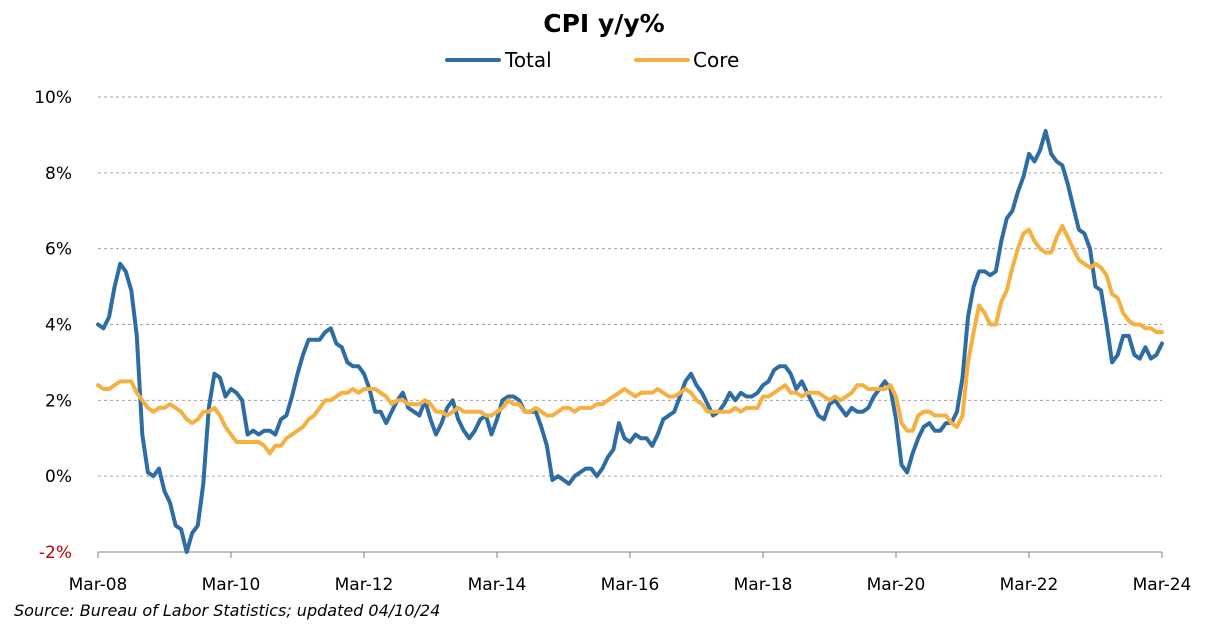  Describe the element at coordinates (630, 585) in the screenshot. I see `x-tick-label: Mar-16` at that location.